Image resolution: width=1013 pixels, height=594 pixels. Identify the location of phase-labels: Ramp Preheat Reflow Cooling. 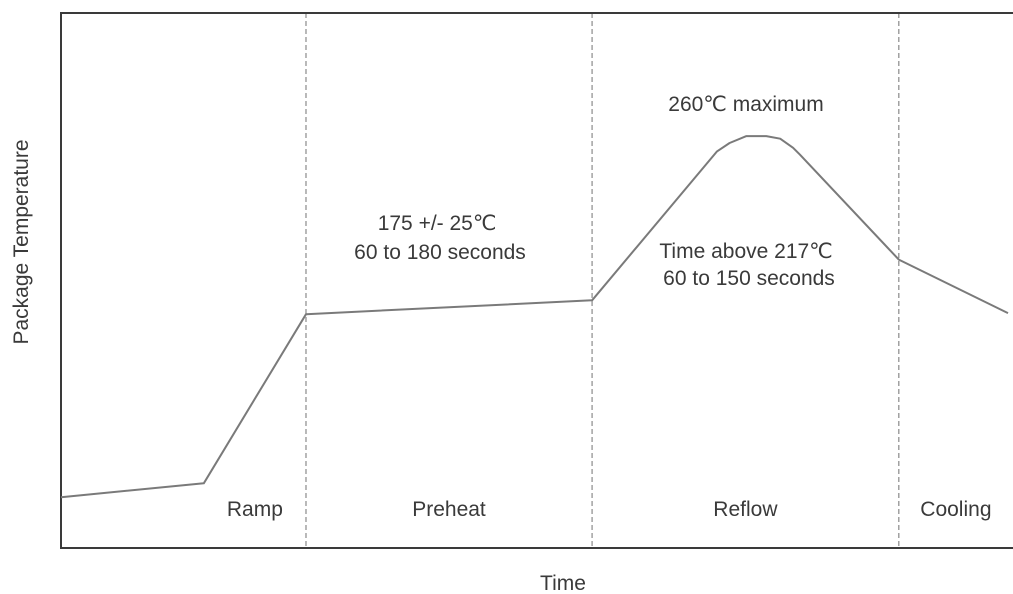
(609, 509).